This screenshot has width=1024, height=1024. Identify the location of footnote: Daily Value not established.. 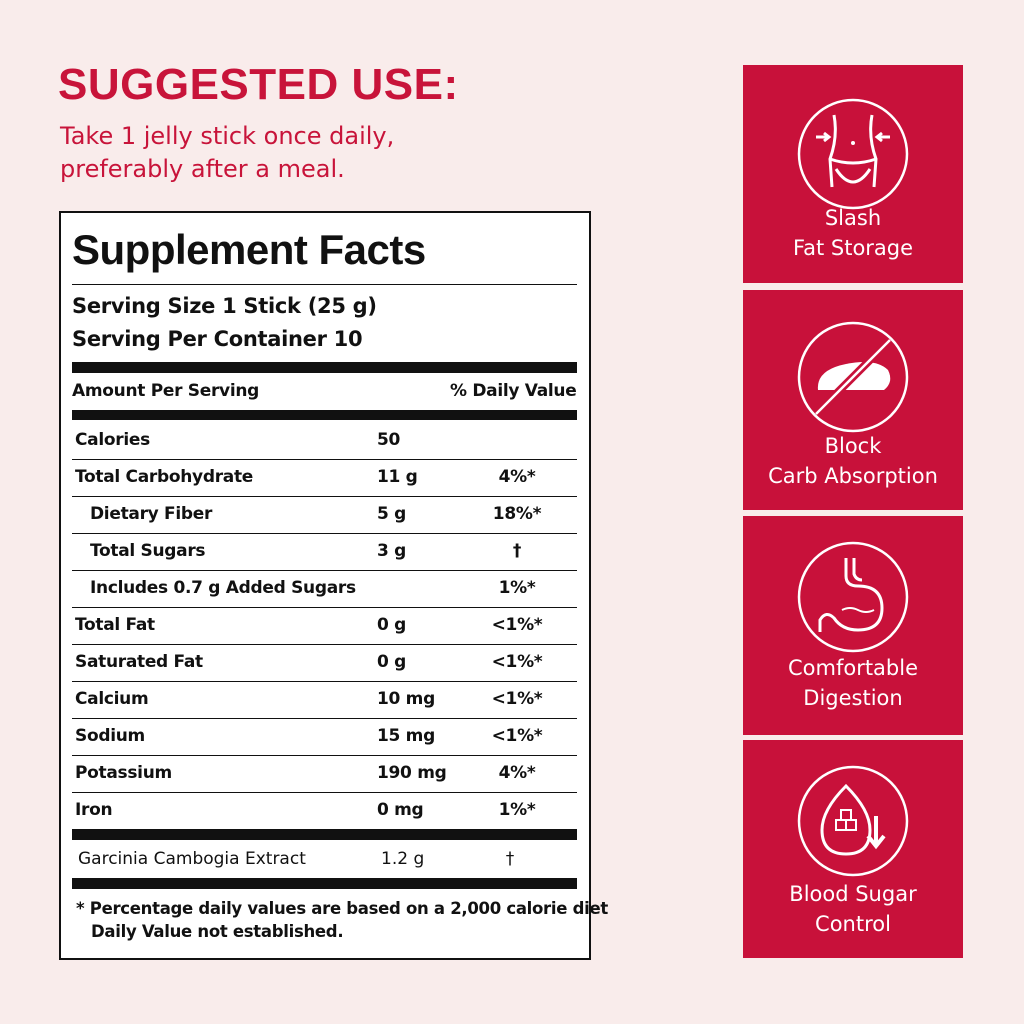
(217, 931).